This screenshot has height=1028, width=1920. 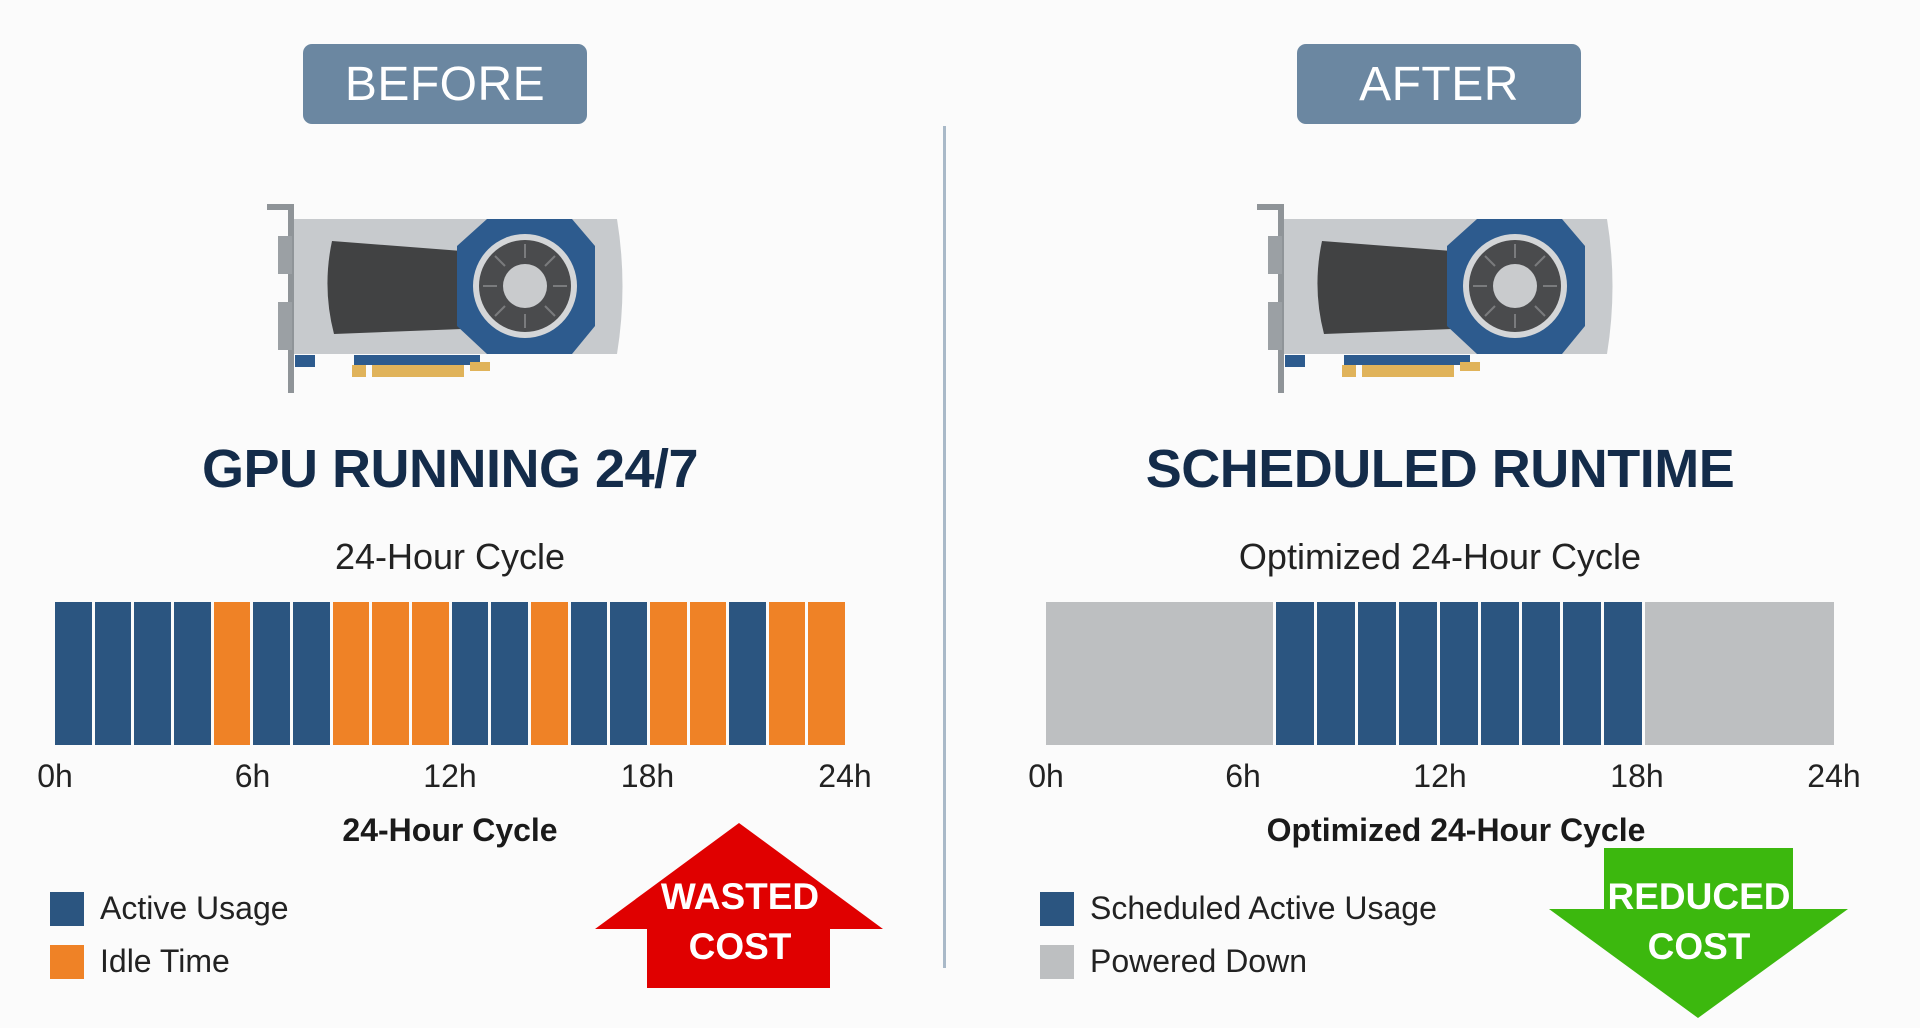 What do you see at coordinates (194, 908) in the screenshot?
I see `legend-label: Active Usage` at bounding box center [194, 908].